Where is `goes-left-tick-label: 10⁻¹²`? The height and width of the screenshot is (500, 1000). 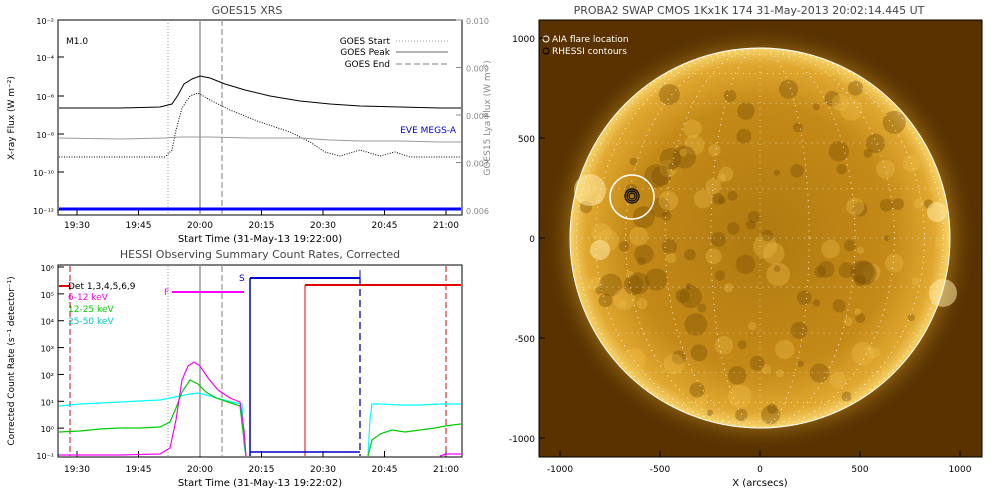 goes-left-tick-label: 10⁻¹² is located at coordinates (43, 211).